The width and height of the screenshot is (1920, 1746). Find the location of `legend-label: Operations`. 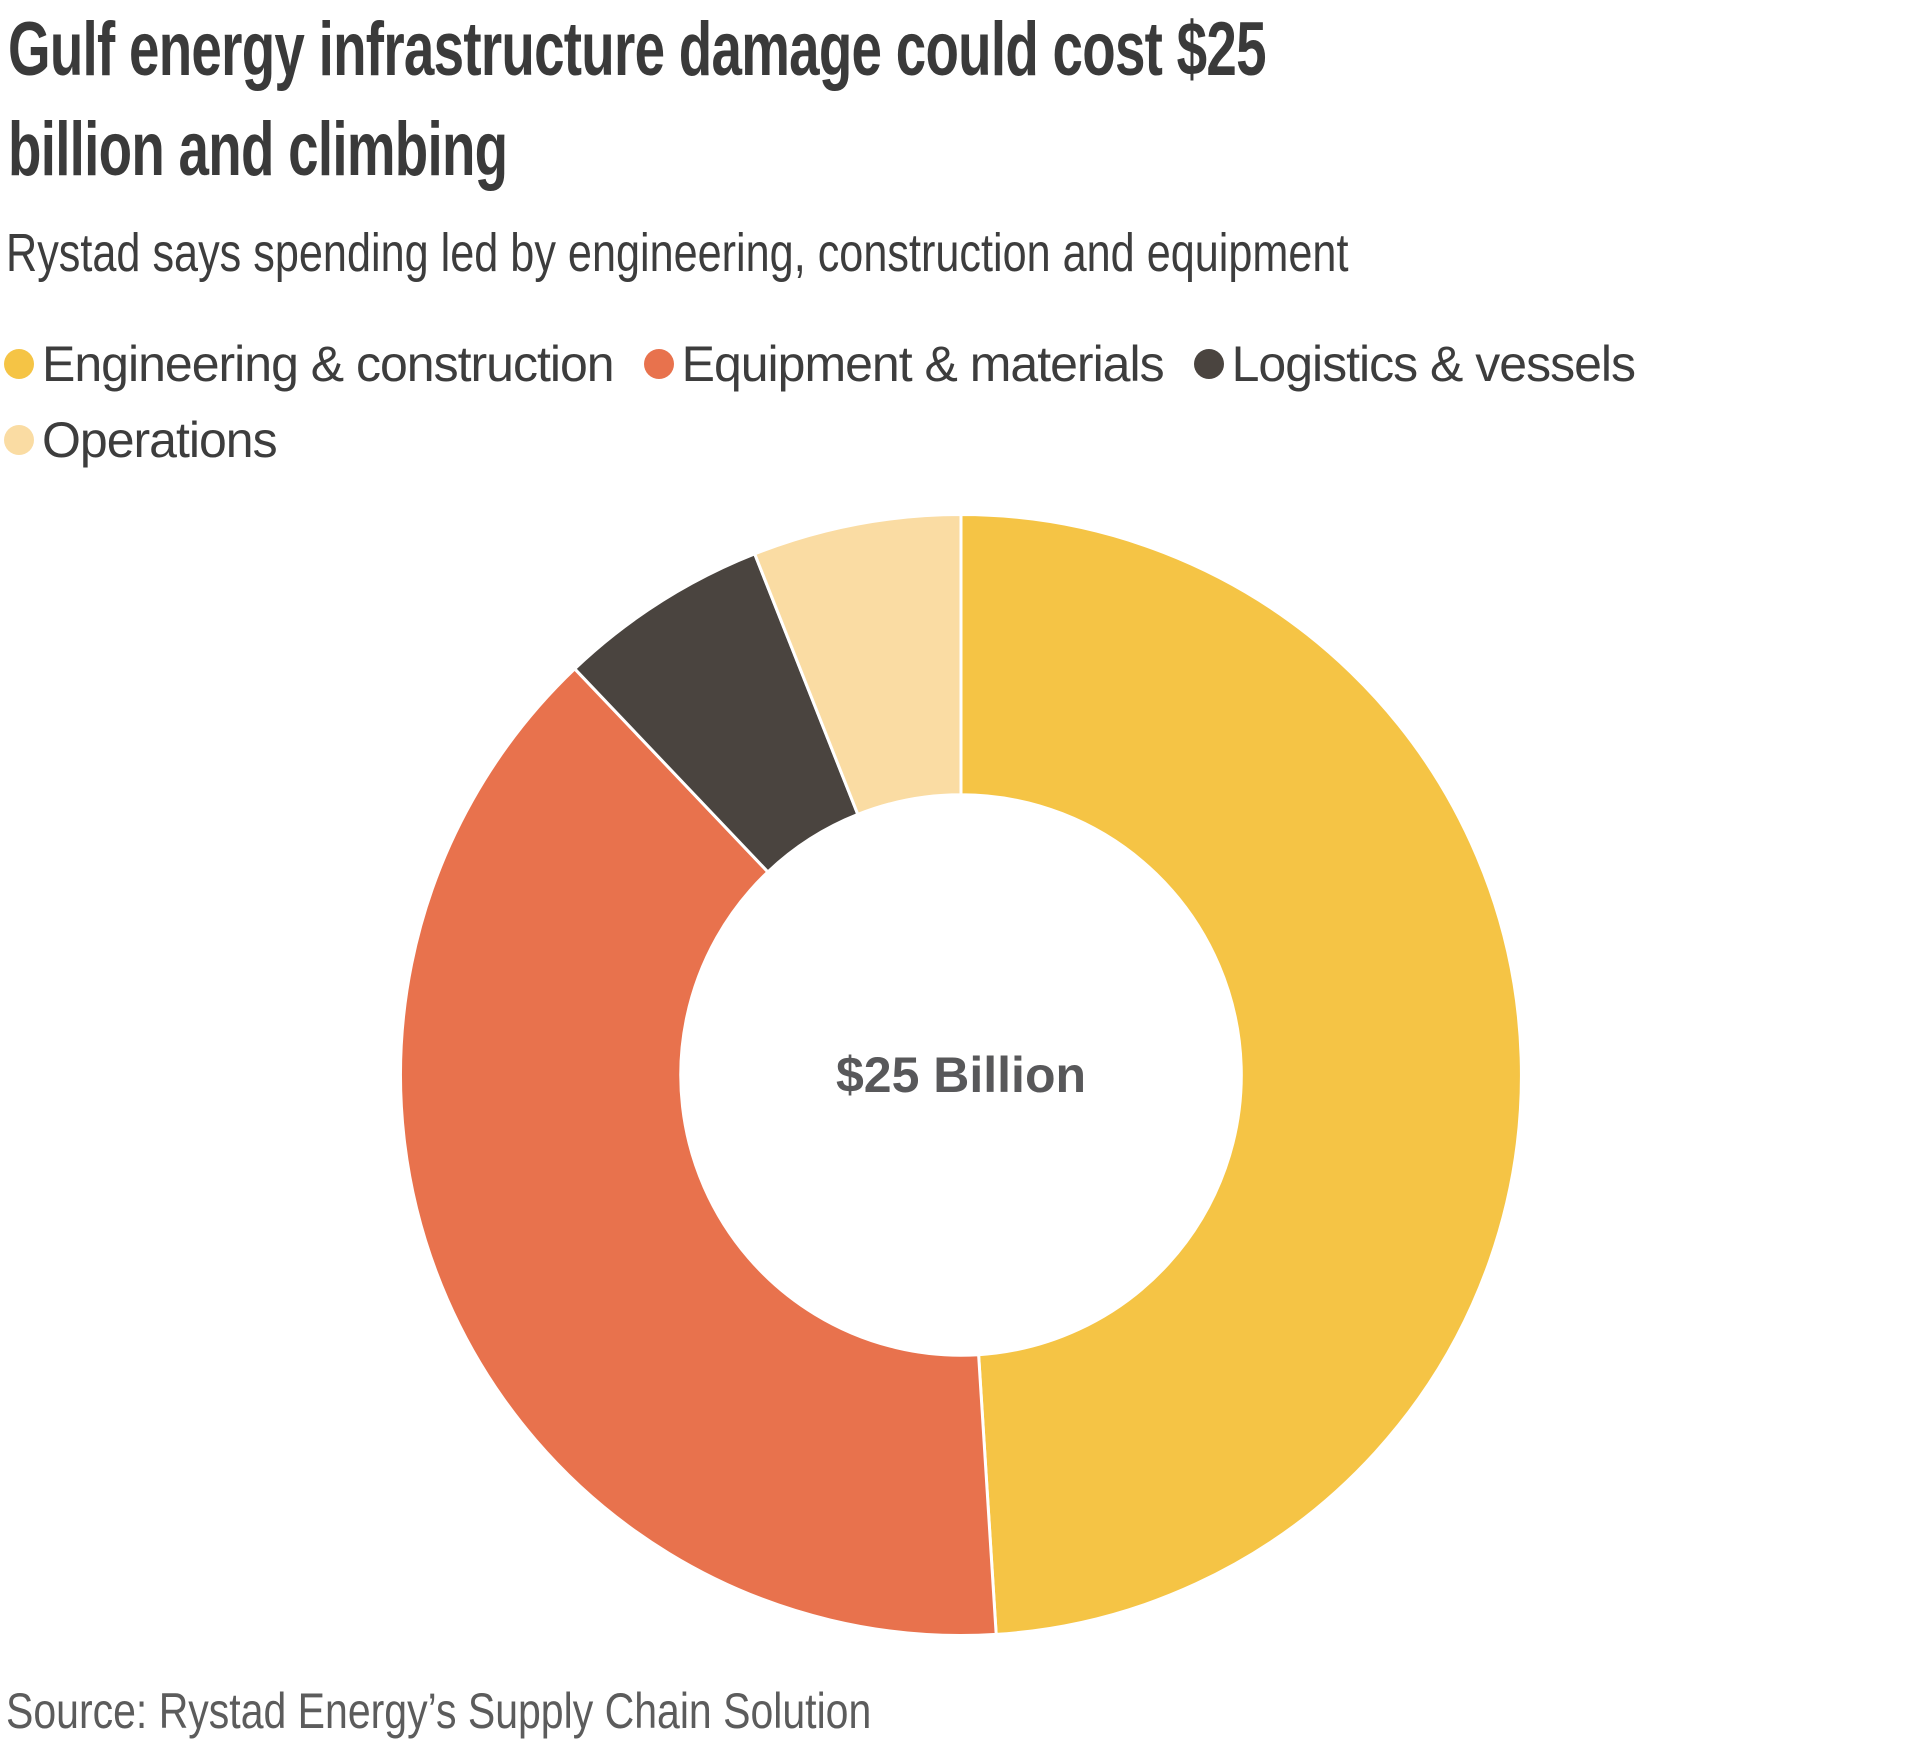

legend-label: Operations is located at coordinates (160, 440).